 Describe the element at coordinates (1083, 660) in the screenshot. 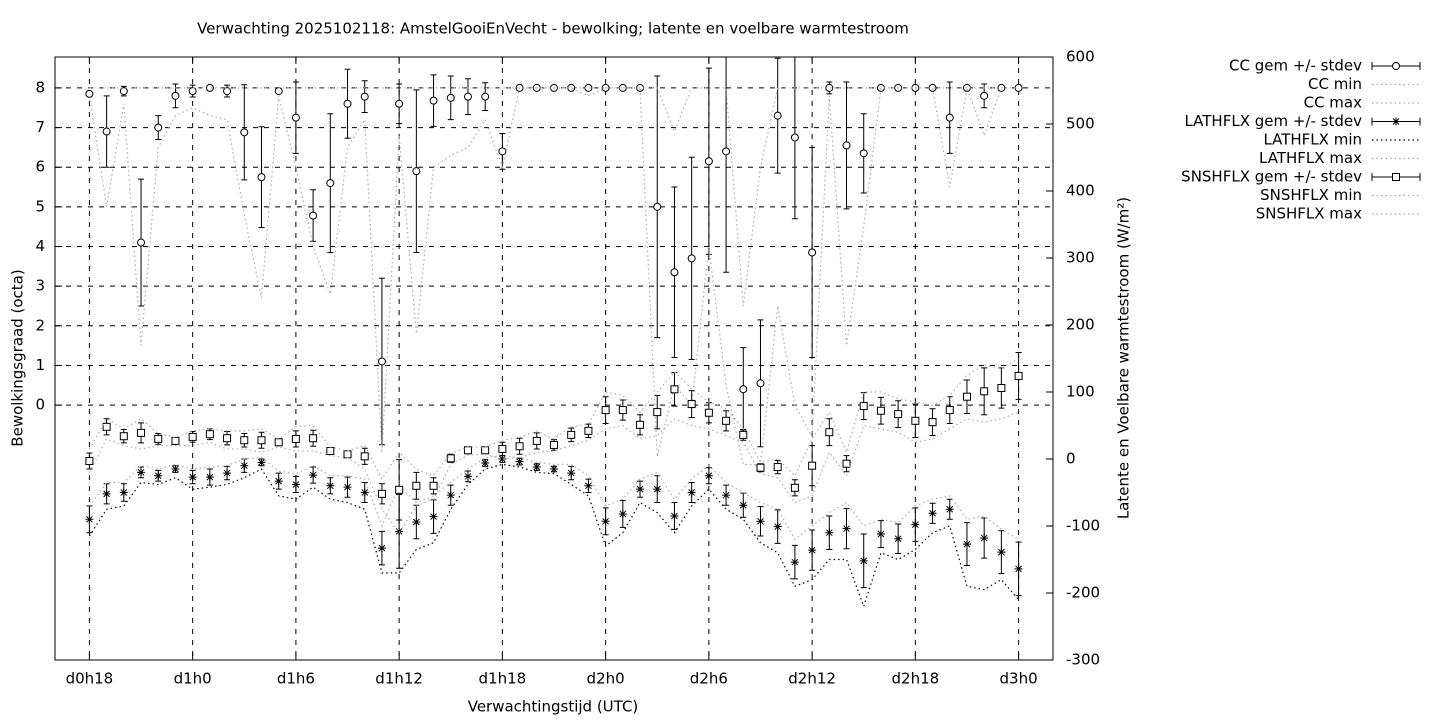

I see `y2-tick-label: -300` at that location.